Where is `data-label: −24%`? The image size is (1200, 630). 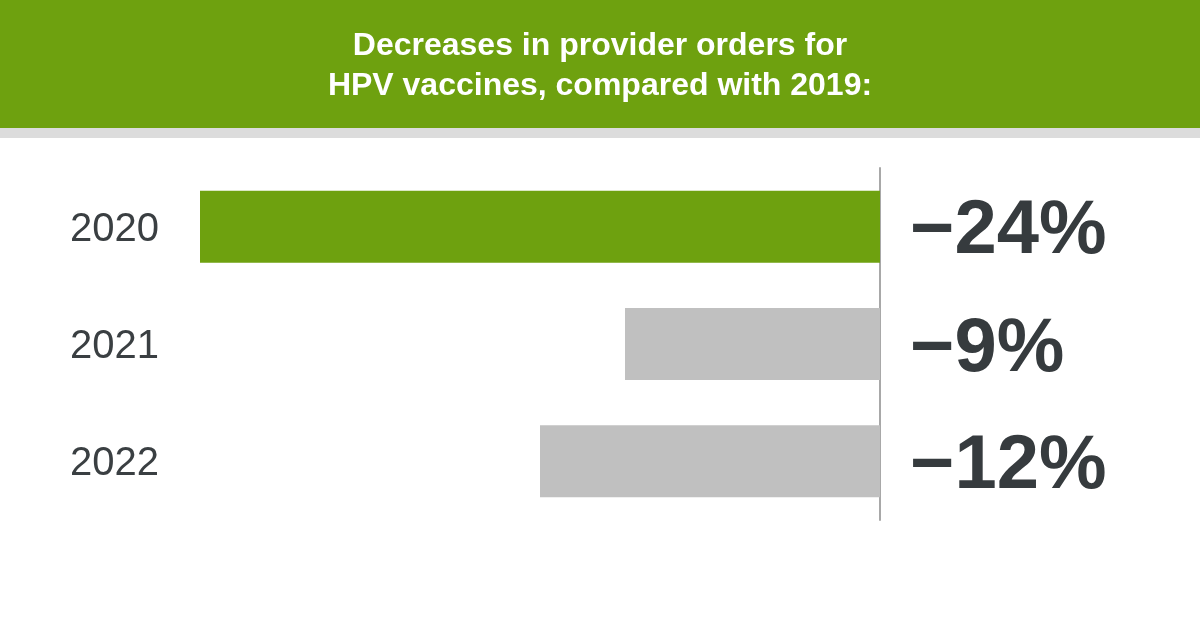
data-label: −24% is located at coordinates (1008, 227).